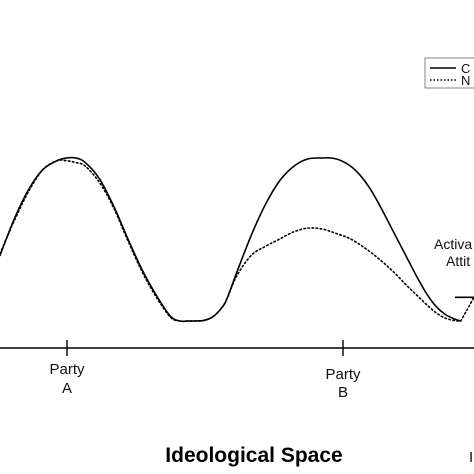  What do you see at coordinates (67, 388) in the screenshot?
I see `tick-label-party-a-line2: A` at bounding box center [67, 388].